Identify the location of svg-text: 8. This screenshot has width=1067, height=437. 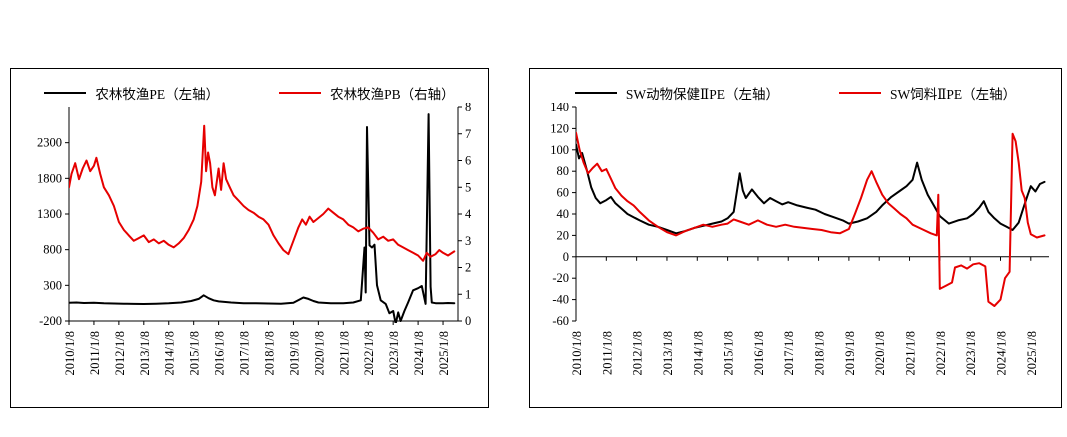
(468, 108).